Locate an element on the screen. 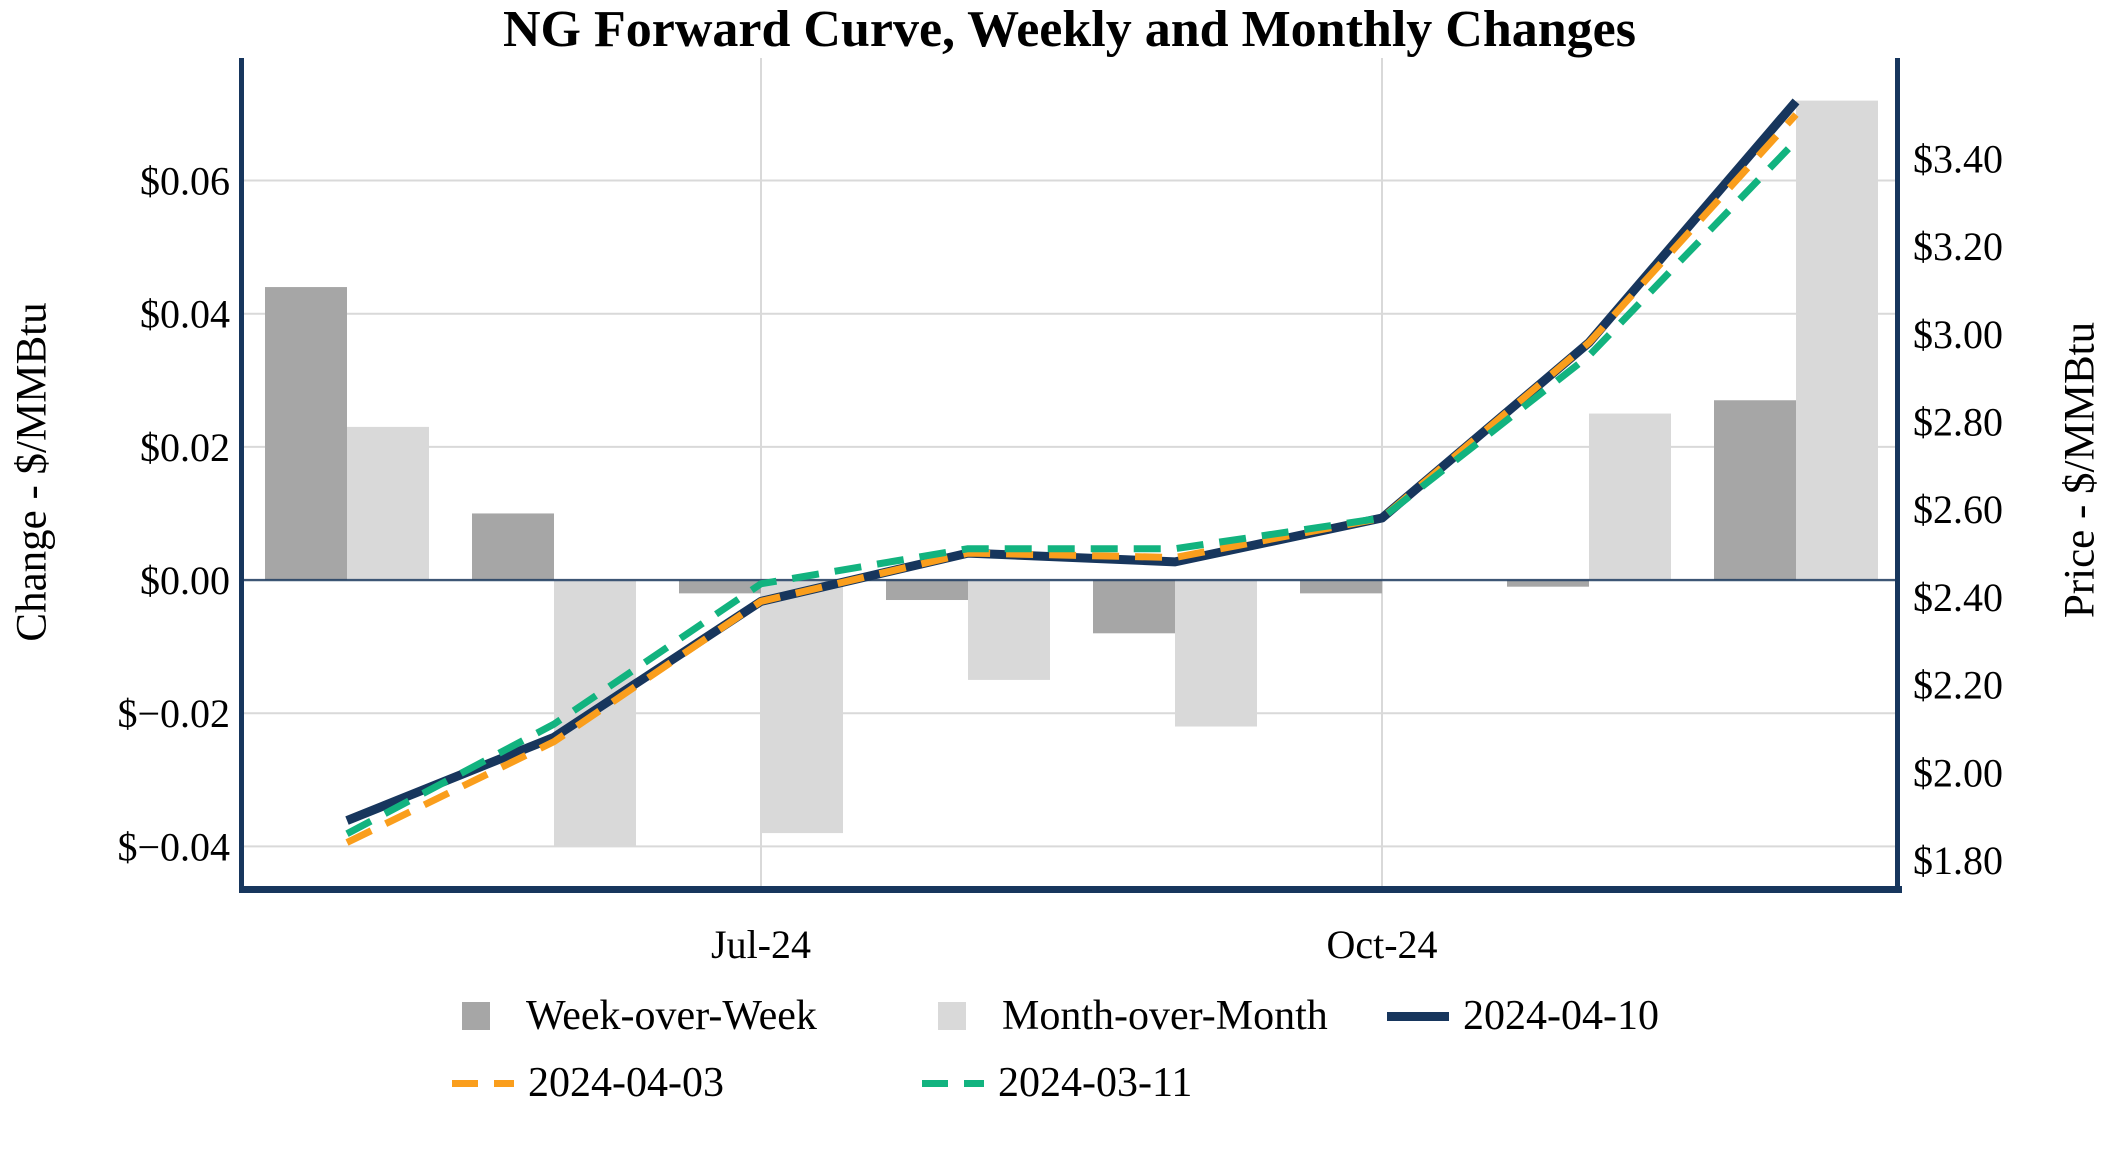 The height and width of the screenshot is (1152, 2112). svg-text: $2.00 is located at coordinates (1958, 772).